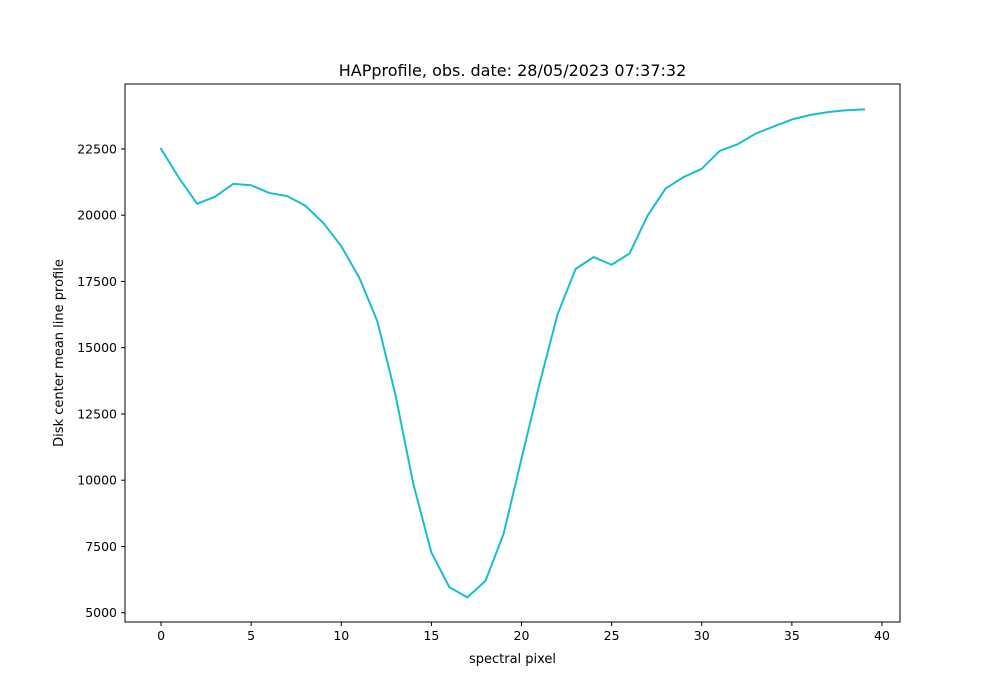 This screenshot has width=1000, height=700. Describe the element at coordinates (702, 635) in the screenshot. I see `x-tick-label: 30` at that location.